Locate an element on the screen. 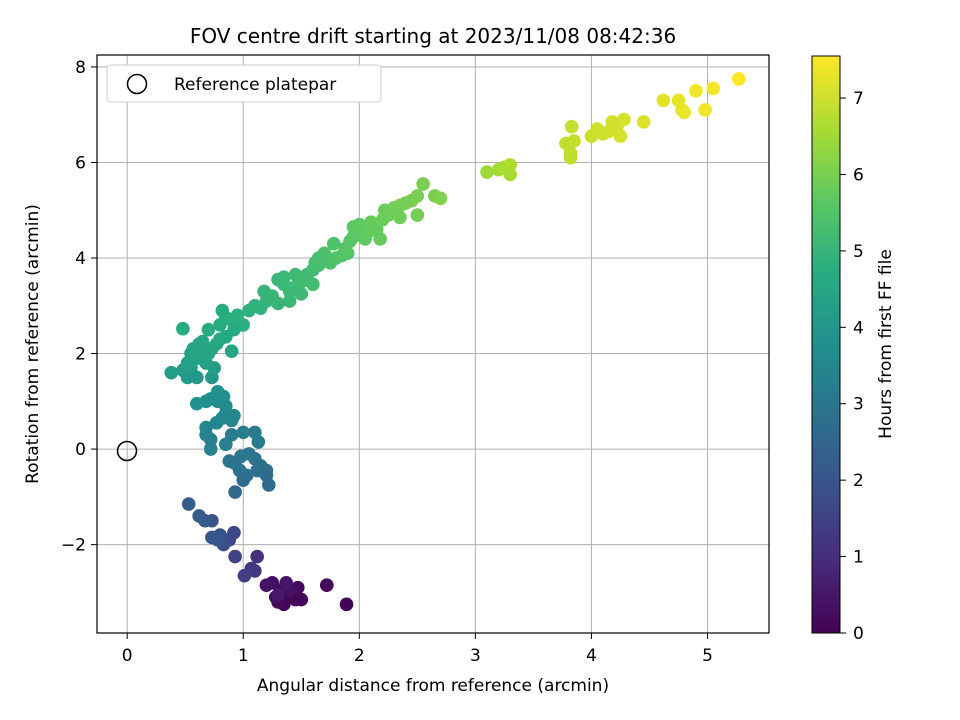 The height and width of the screenshot is (720, 960). y-axis-label: Rotation from reference (arcmin) is located at coordinates (33, 344).